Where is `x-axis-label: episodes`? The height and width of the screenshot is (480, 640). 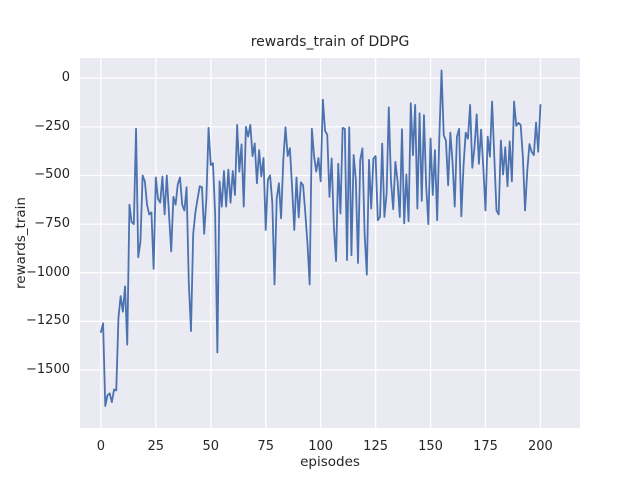
x-axis-label: episodes is located at coordinates (330, 462).